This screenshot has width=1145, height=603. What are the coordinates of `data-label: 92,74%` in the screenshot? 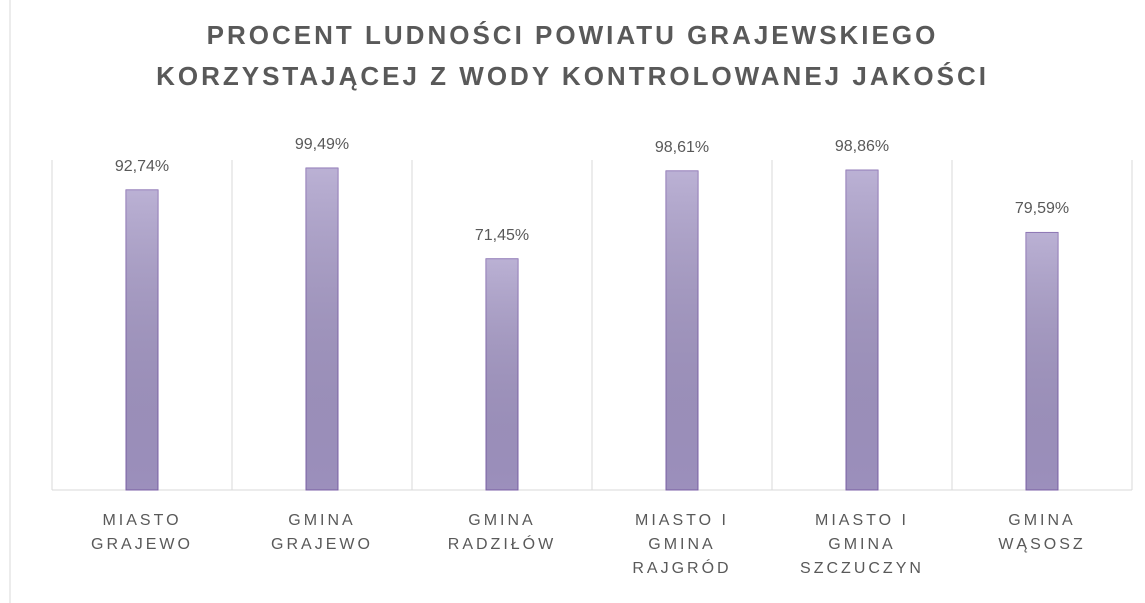 It's located at (142, 166).